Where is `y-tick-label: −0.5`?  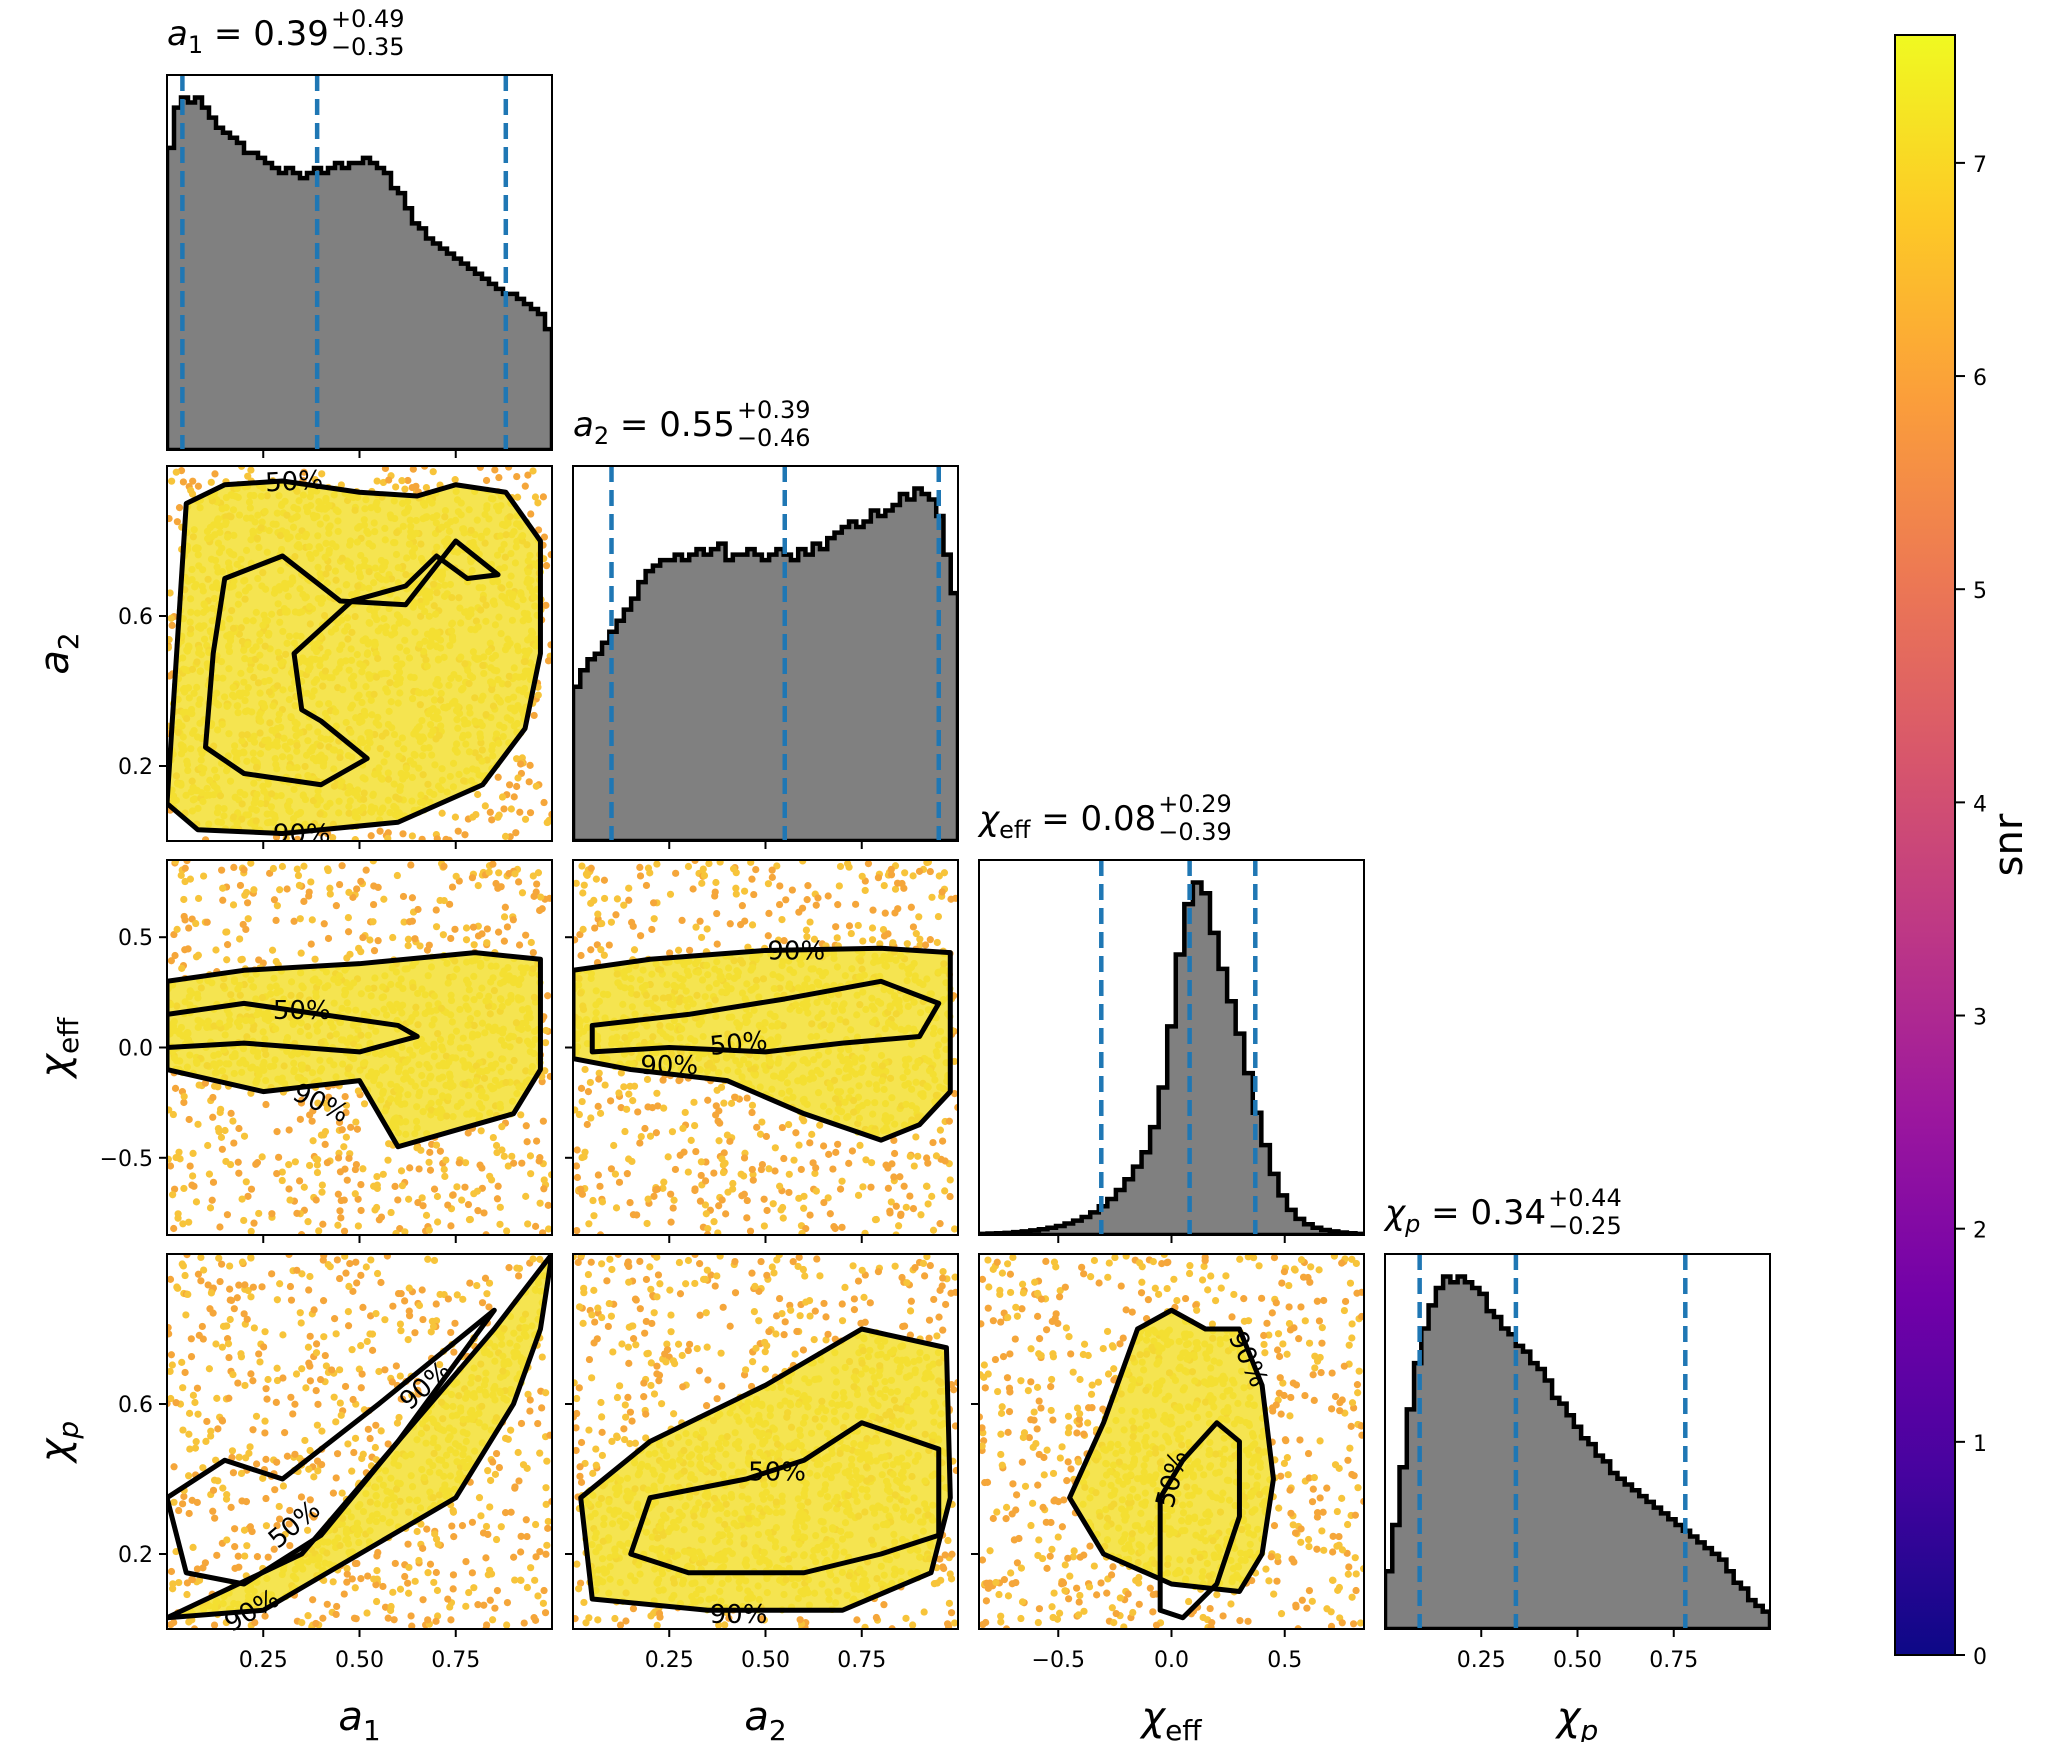
y-tick-label: −0.5 is located at coordinates (126, 1159).